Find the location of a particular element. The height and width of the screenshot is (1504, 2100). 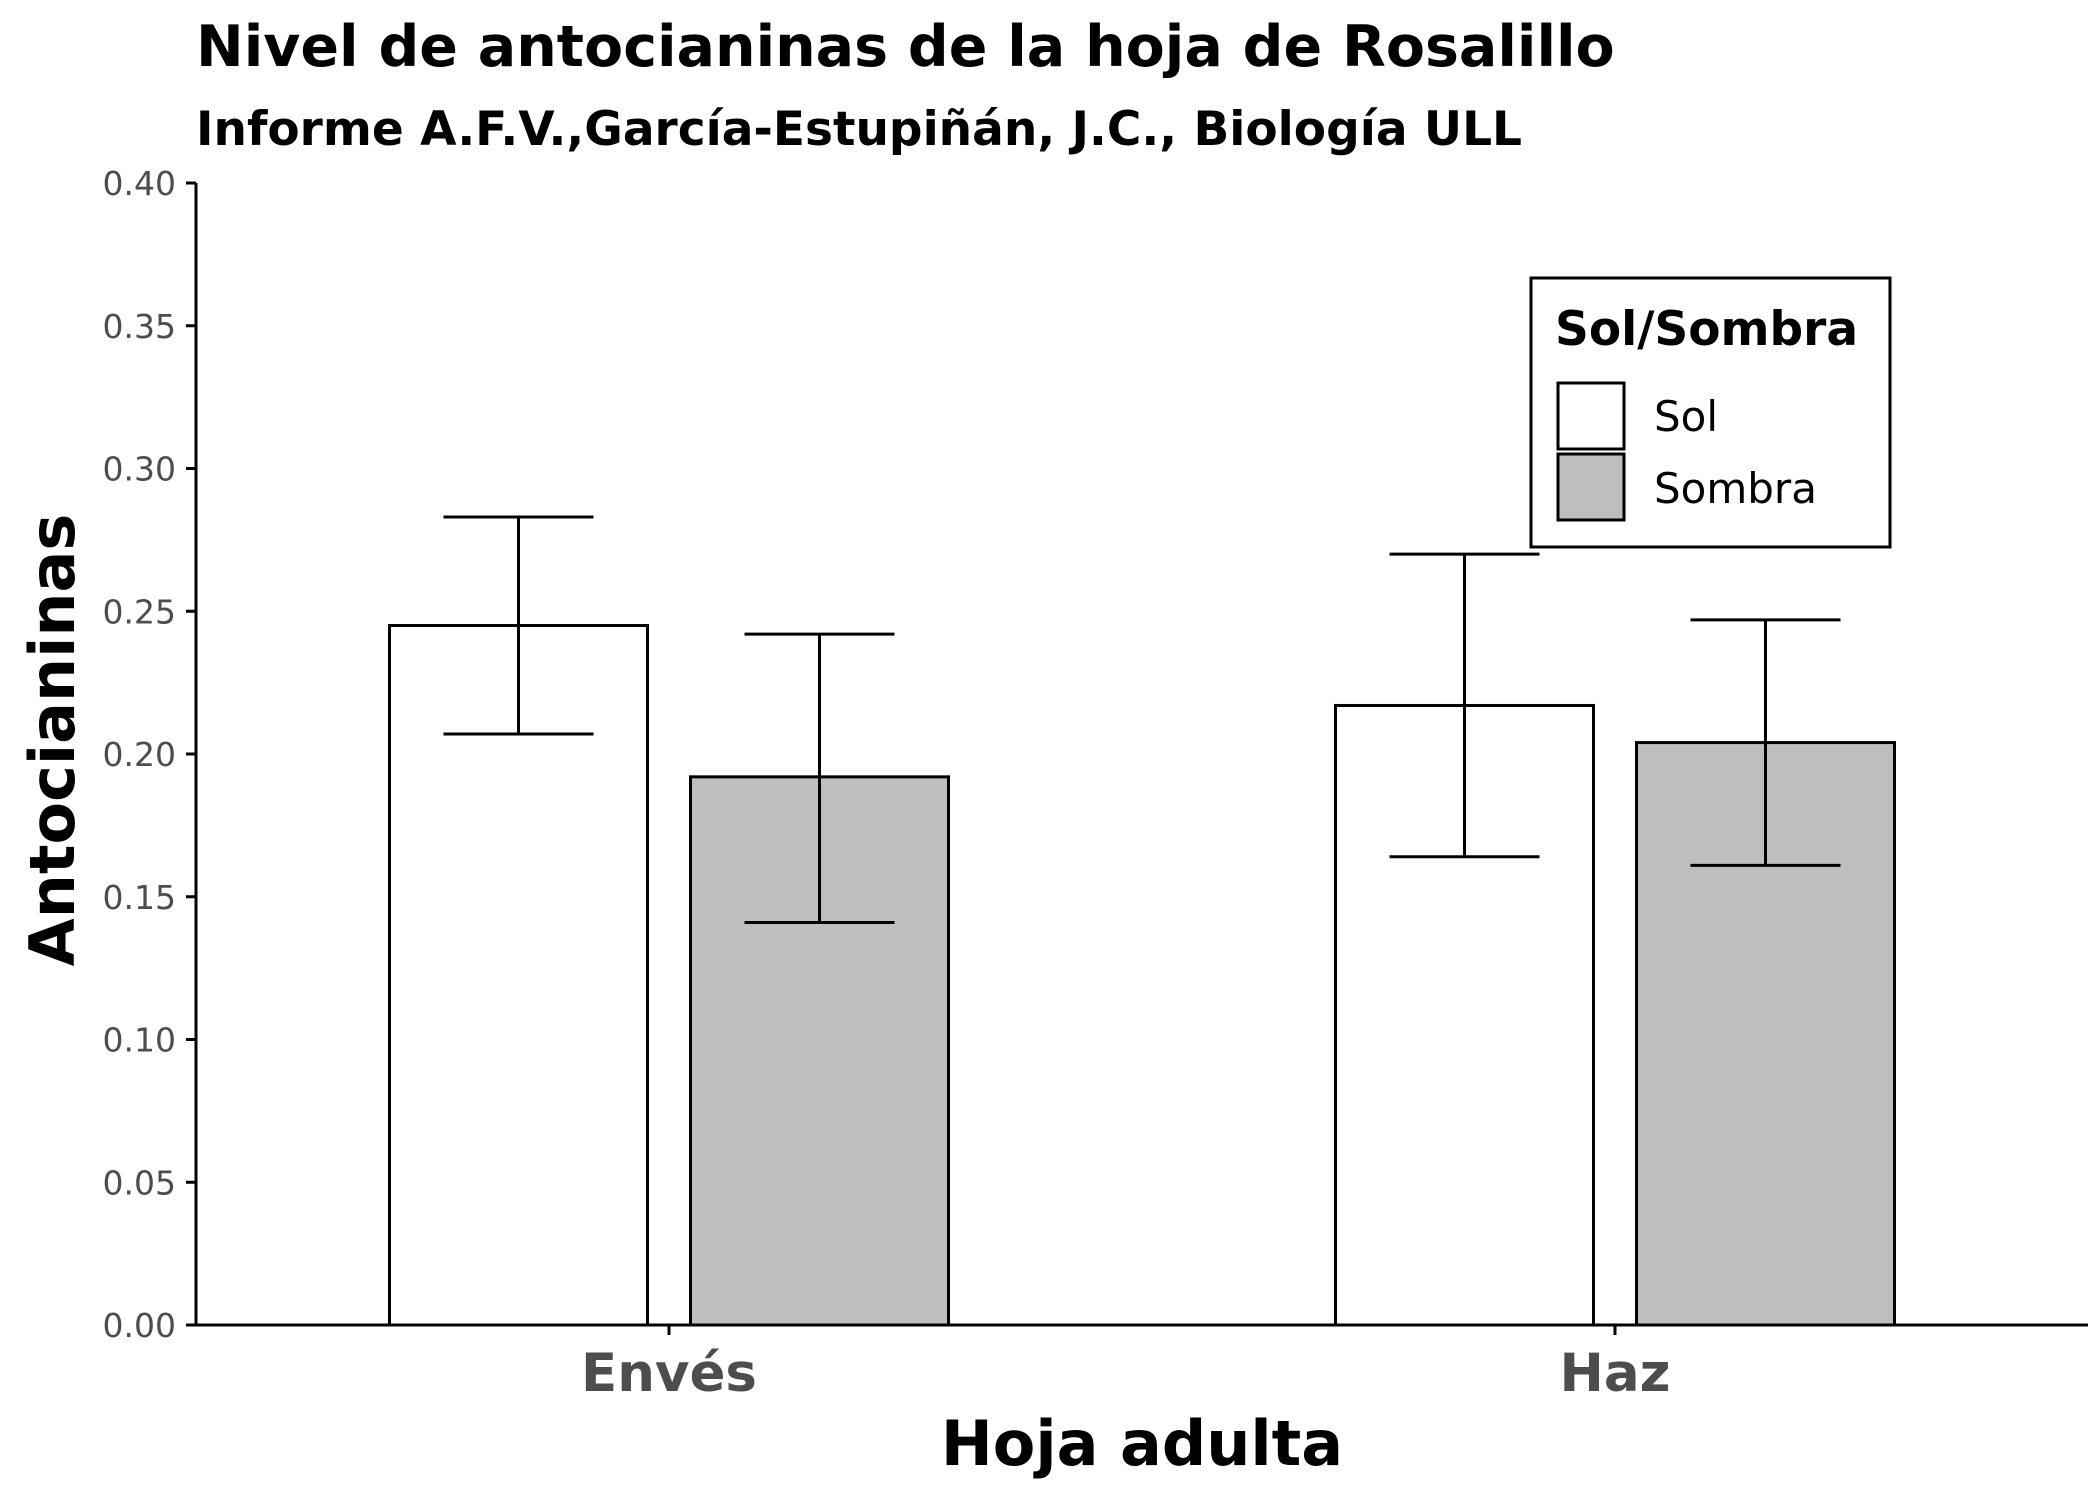

bar is located at coordinates (518, 975).